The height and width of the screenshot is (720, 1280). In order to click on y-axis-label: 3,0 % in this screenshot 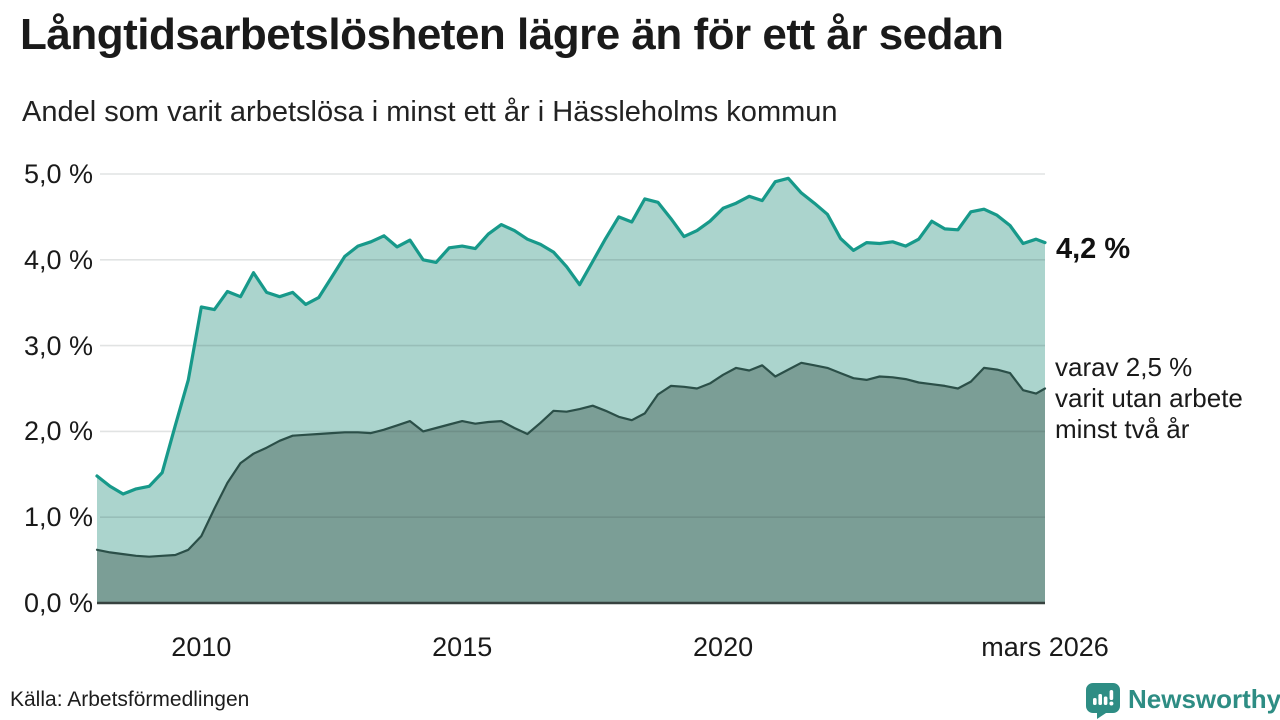, I will do `click(58, 345)`.